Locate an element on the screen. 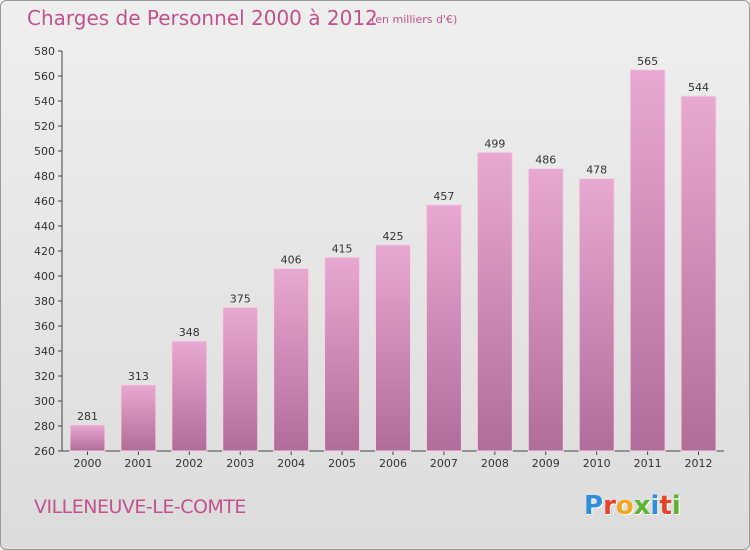 The width and height of the screenshot is (750, 550). bar-2004 is located at coordinates (291, 360).